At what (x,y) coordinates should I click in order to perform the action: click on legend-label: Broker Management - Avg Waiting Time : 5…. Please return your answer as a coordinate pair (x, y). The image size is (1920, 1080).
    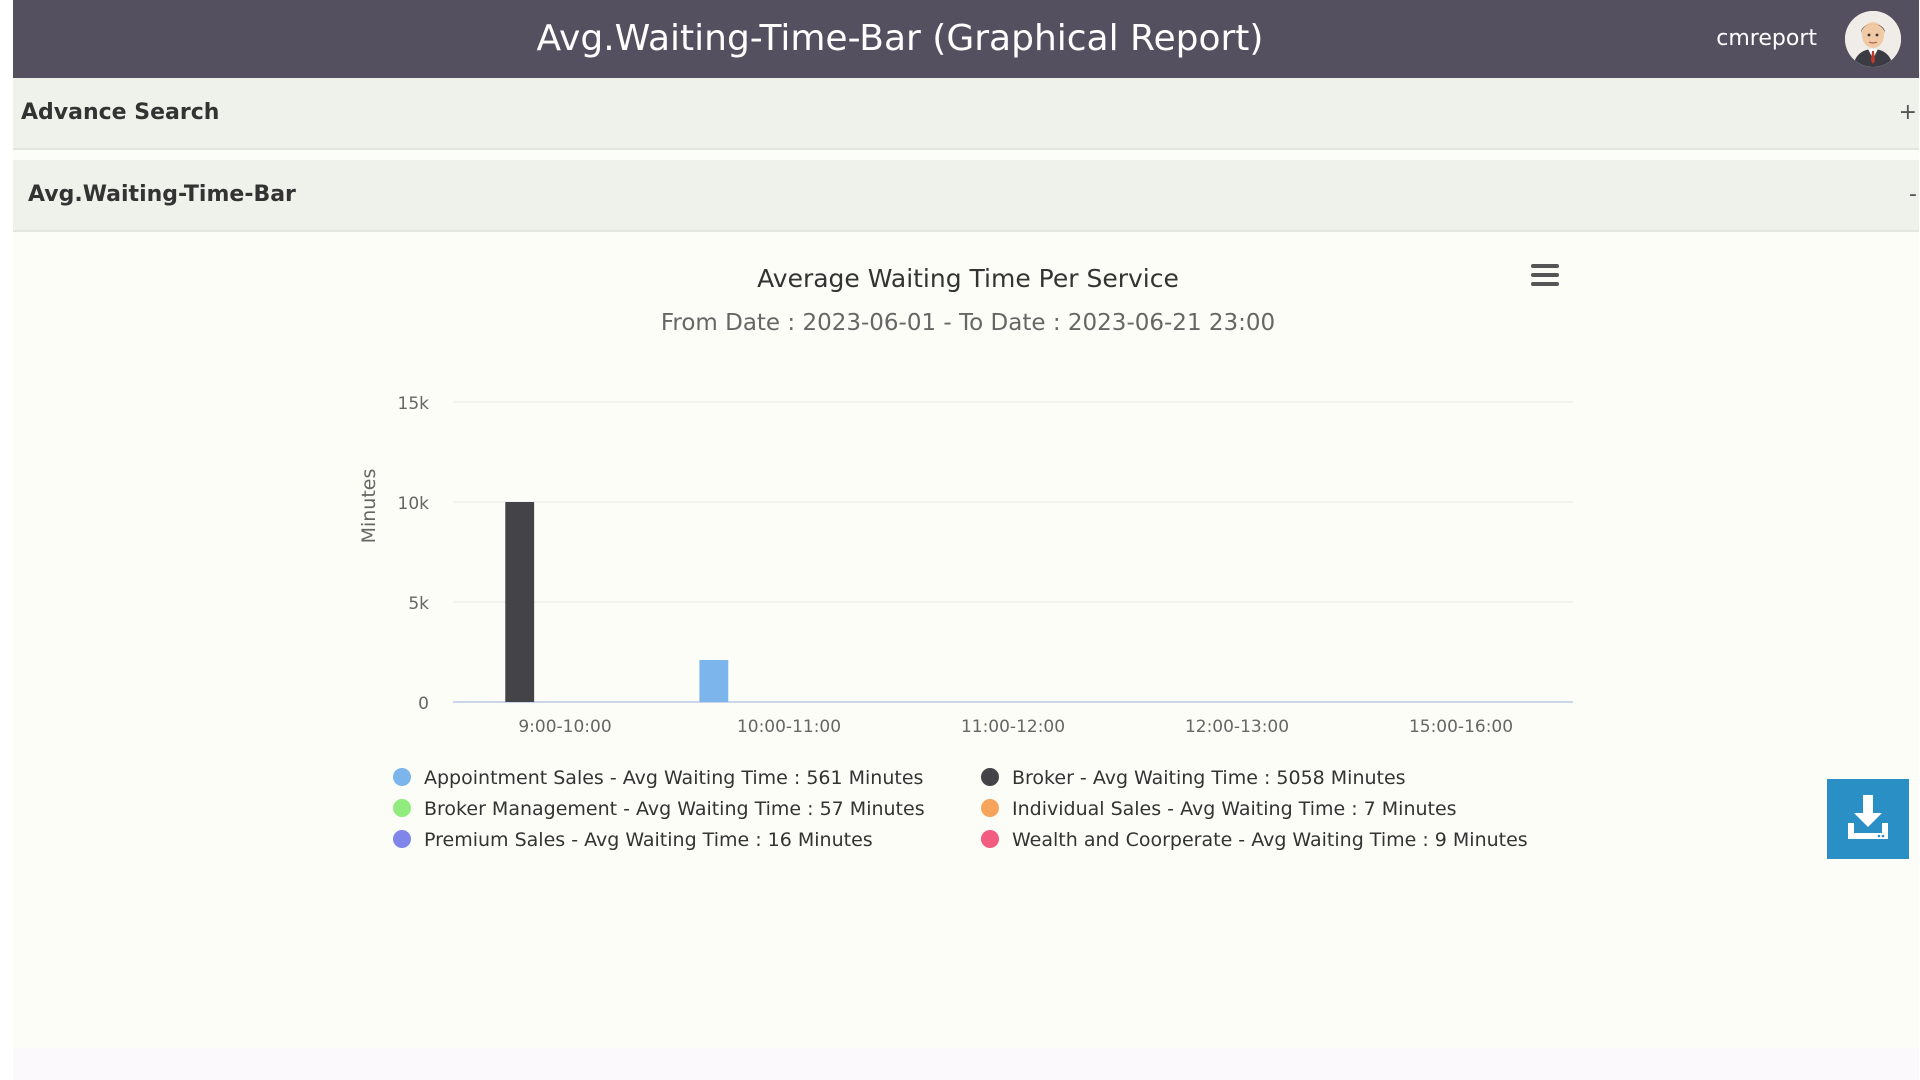
    Looking at the image, I should click on (674, 809).